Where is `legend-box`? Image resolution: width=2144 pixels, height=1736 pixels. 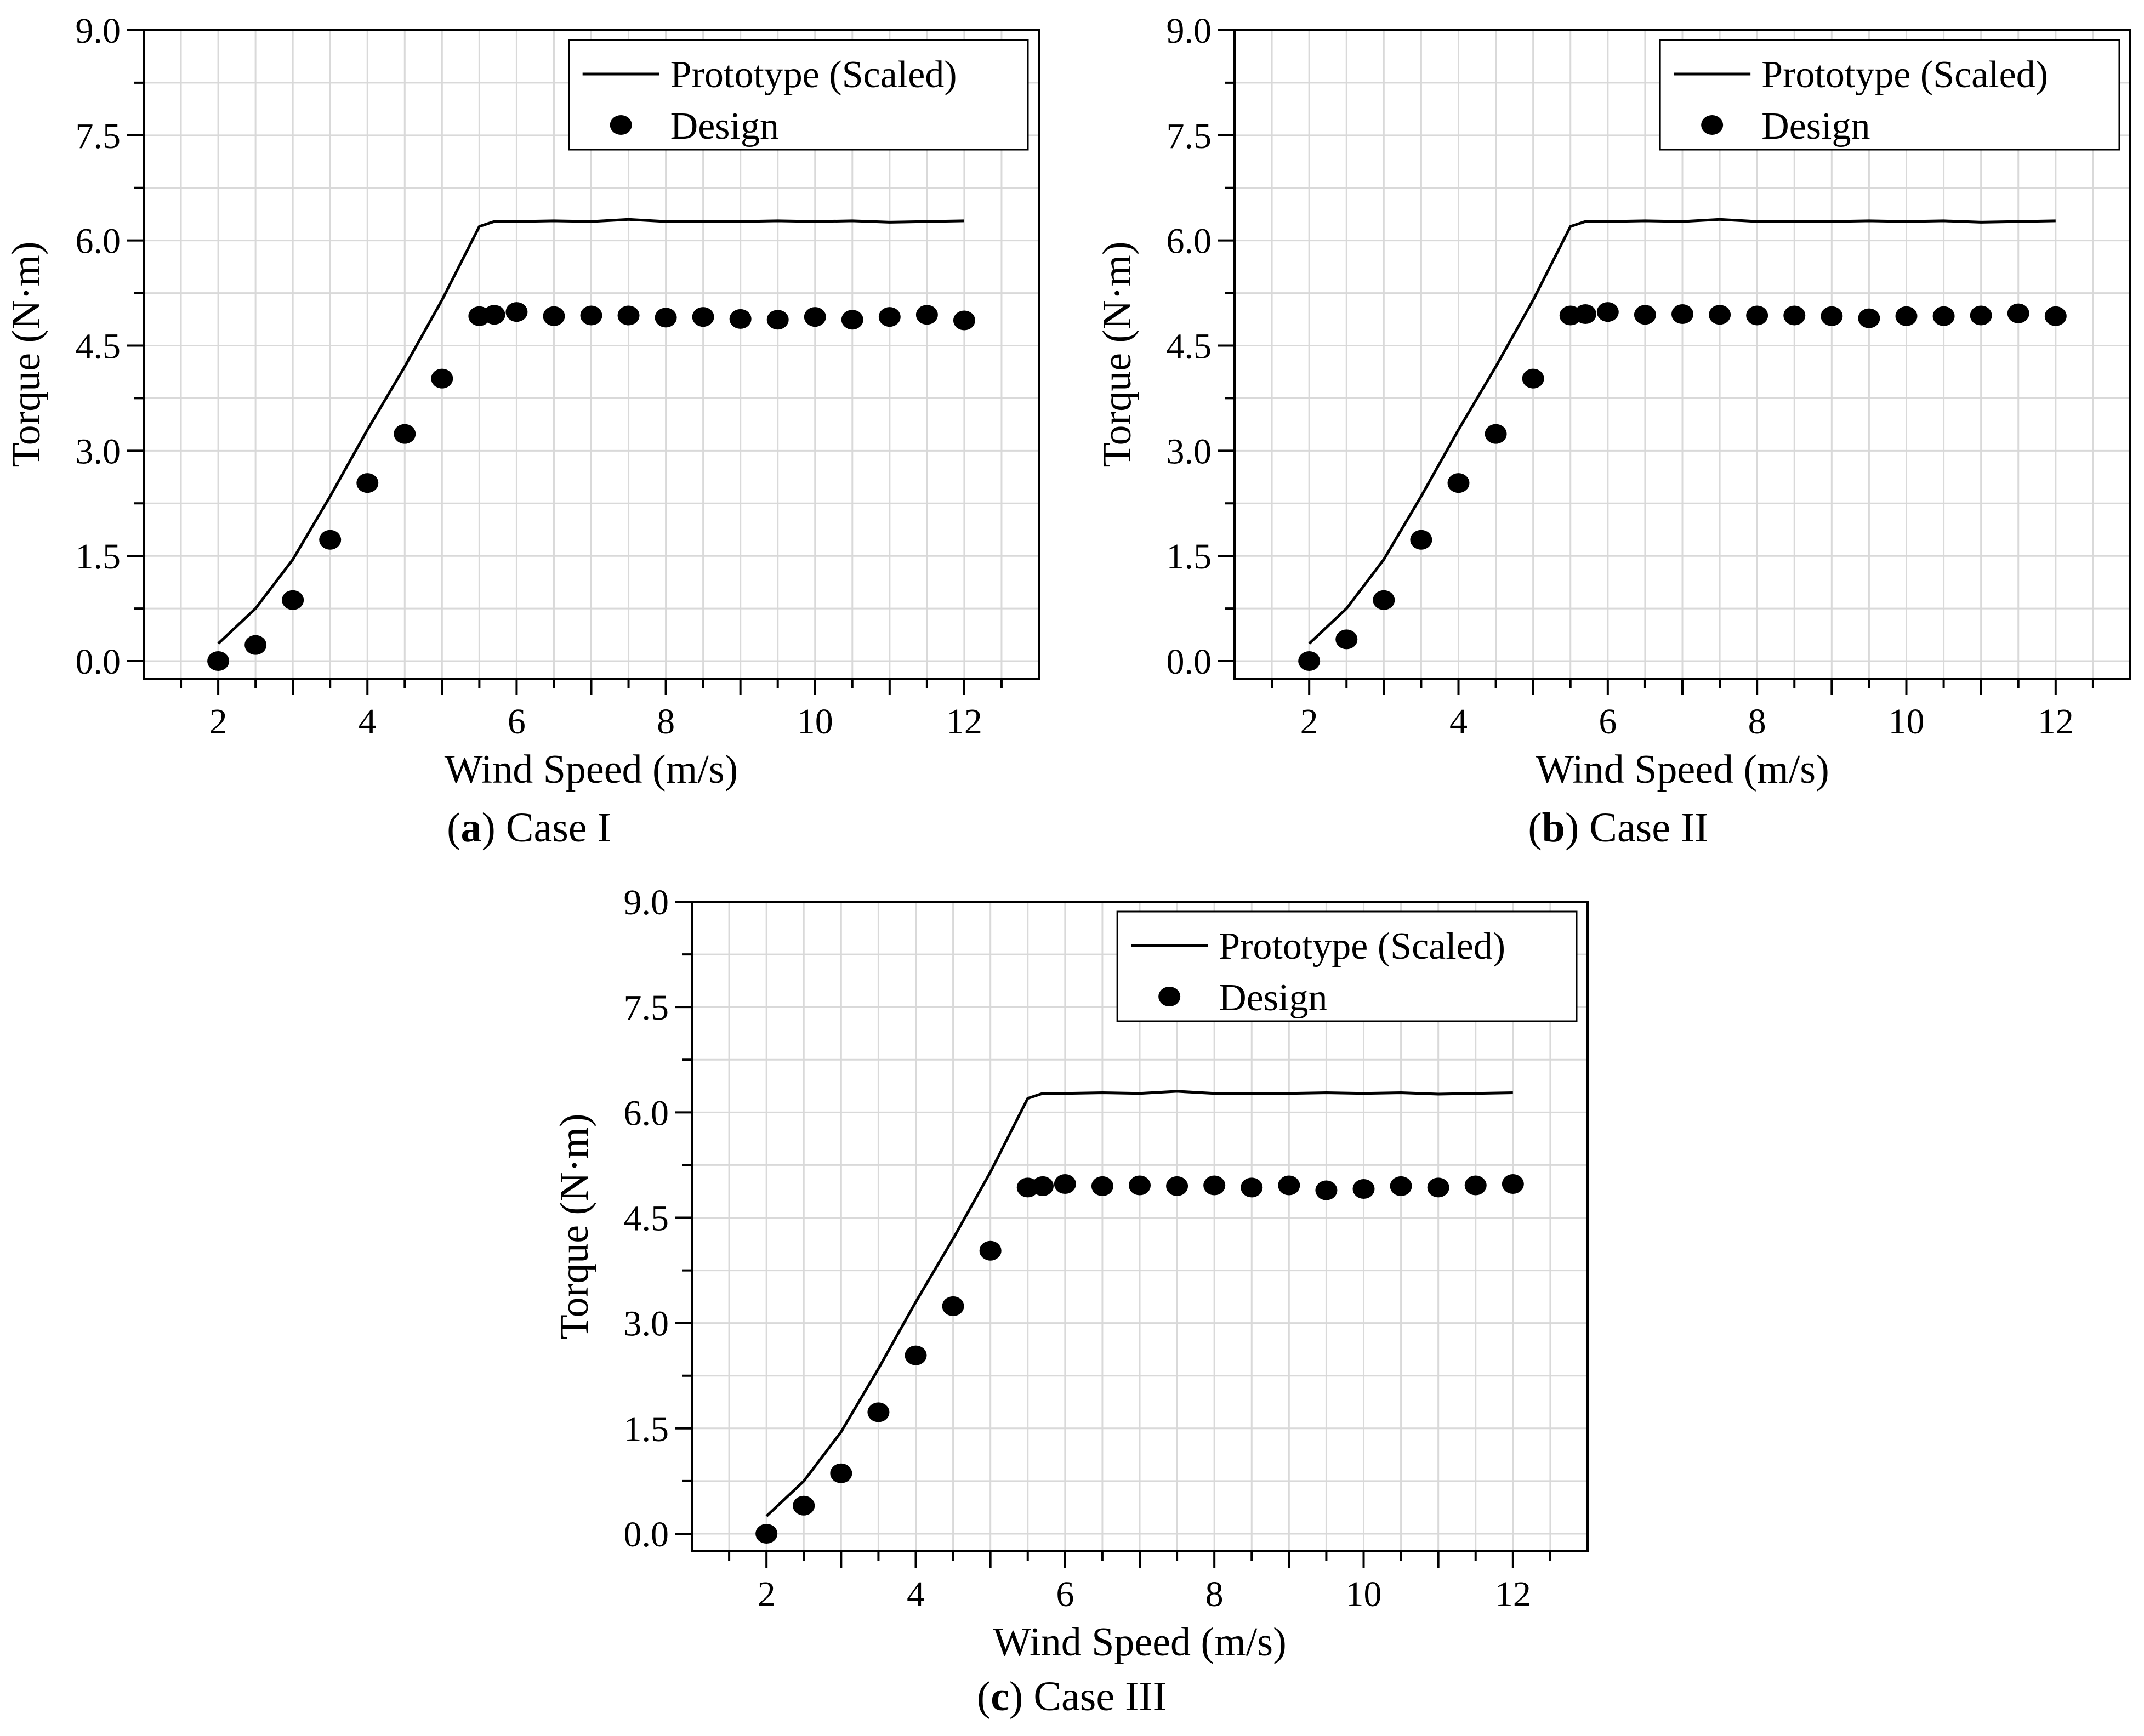
legend-box is located at coordinates (799, 95).